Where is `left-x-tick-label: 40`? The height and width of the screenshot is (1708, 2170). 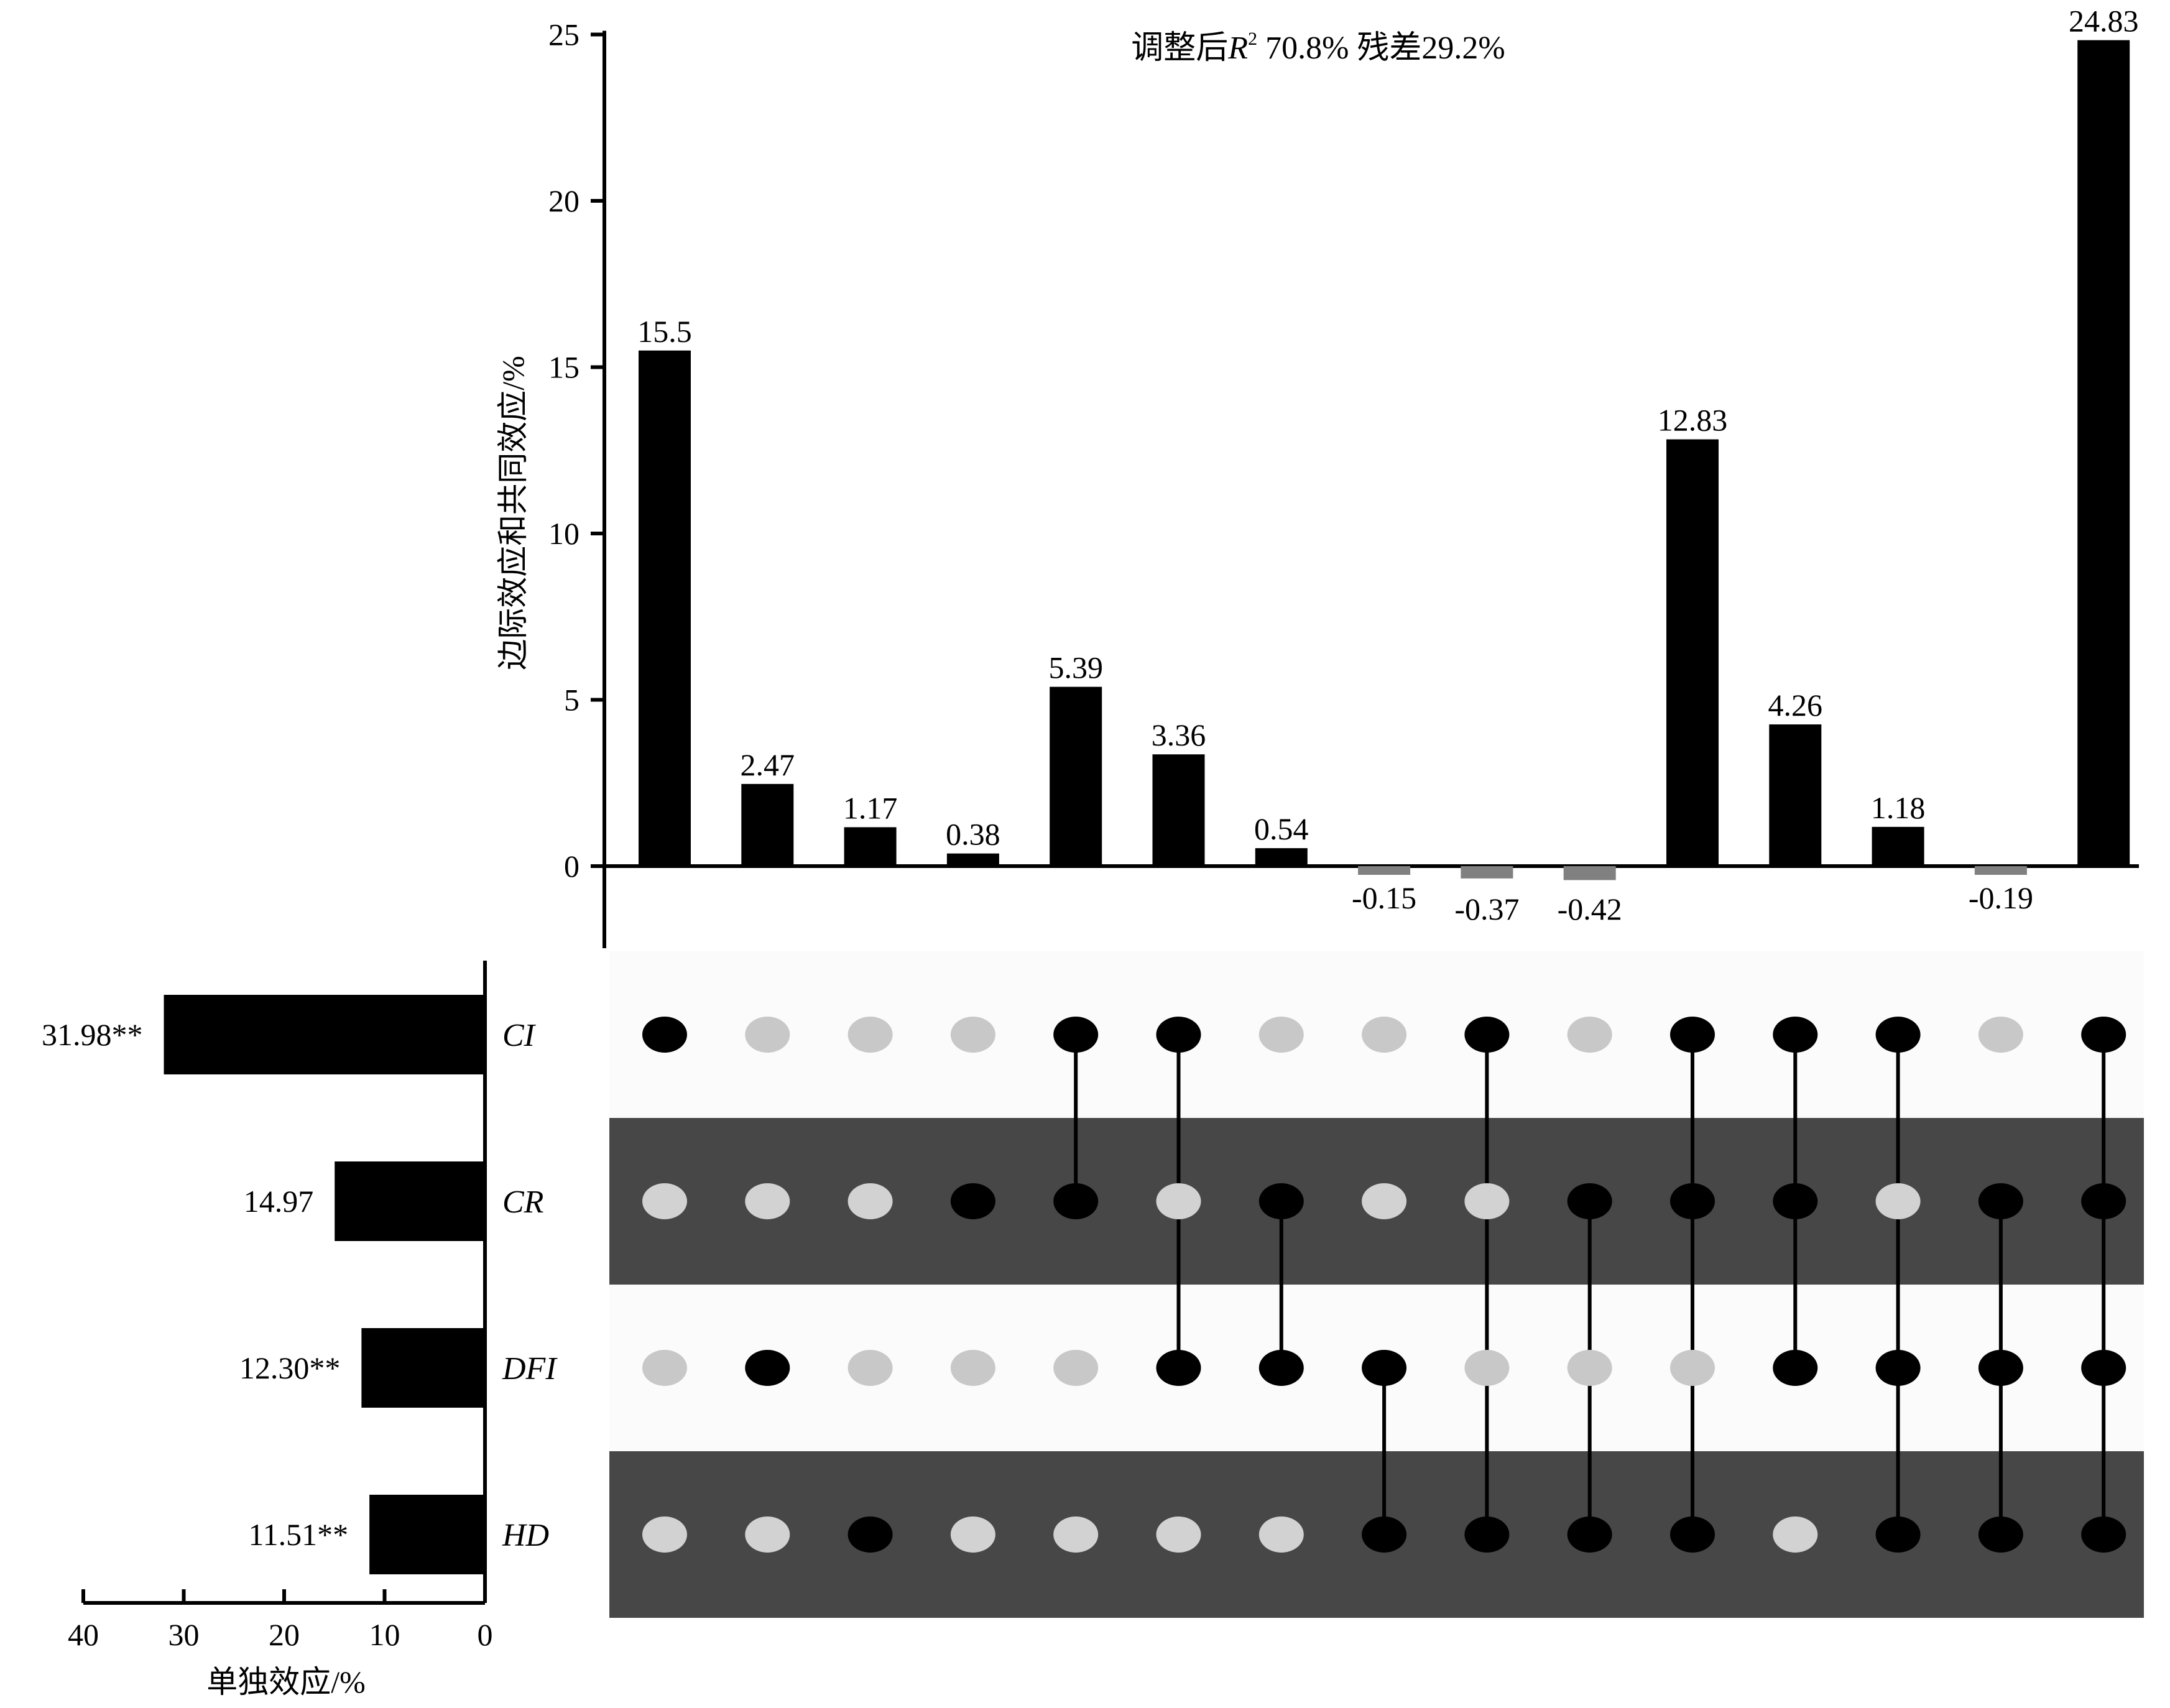
left-x-tick-label: 40 is located at coordinates (83, 1634).